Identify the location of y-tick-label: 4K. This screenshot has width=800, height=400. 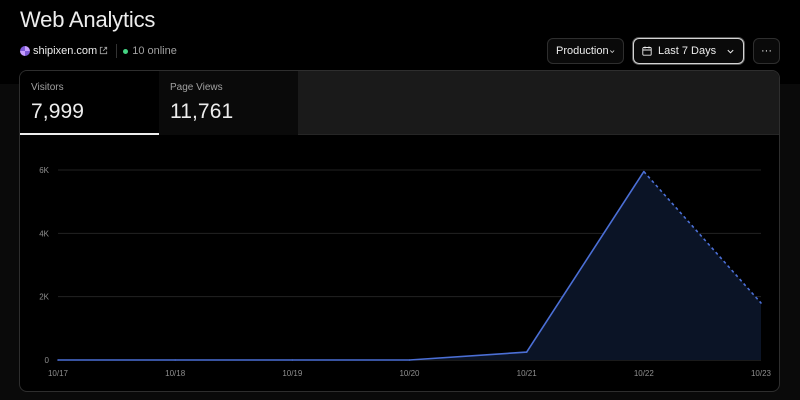
(44, 233).